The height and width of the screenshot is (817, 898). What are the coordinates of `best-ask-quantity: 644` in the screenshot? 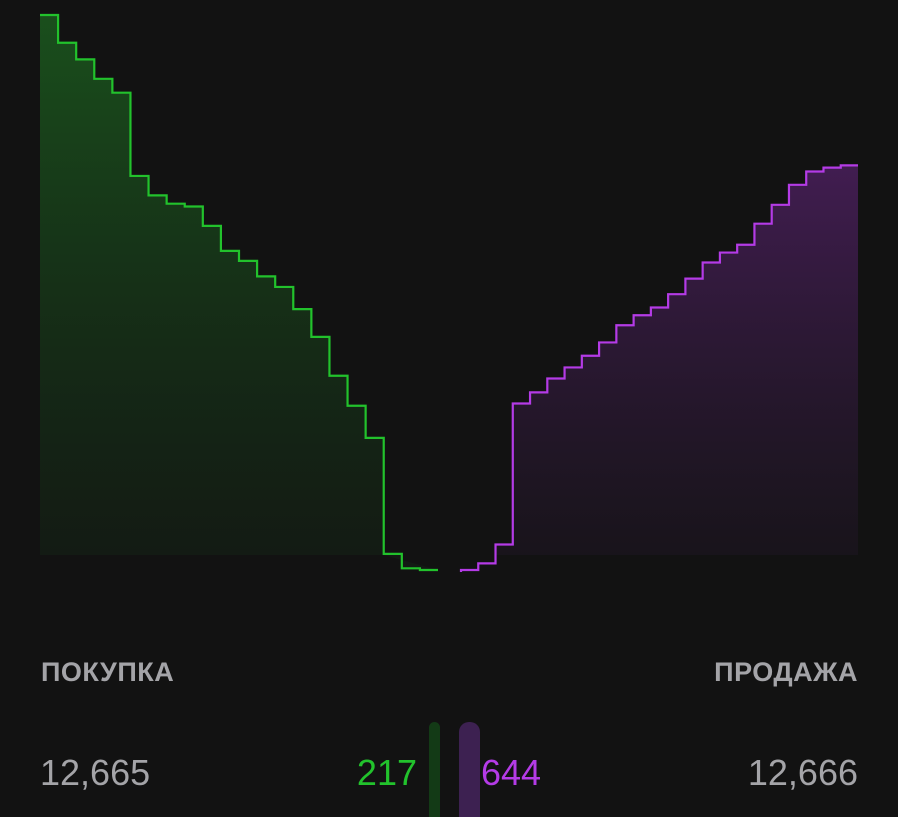 It's located at (511, 772).